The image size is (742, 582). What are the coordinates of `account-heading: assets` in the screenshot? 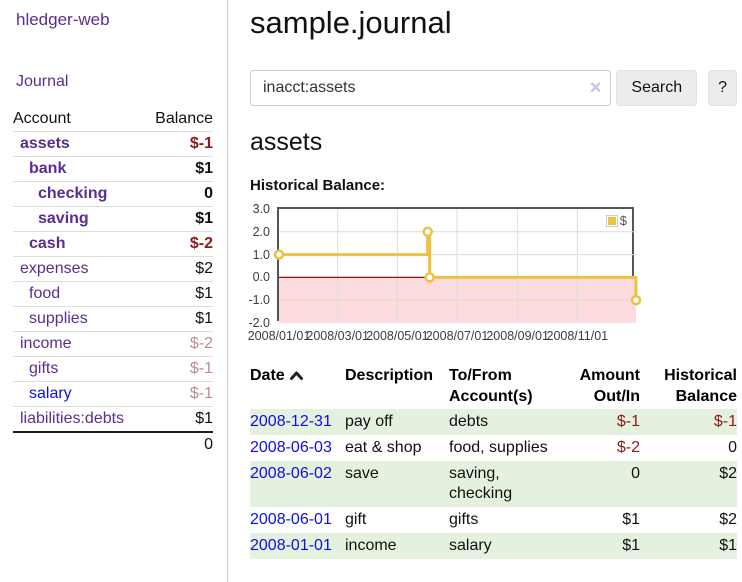 It's located at (286, 142).